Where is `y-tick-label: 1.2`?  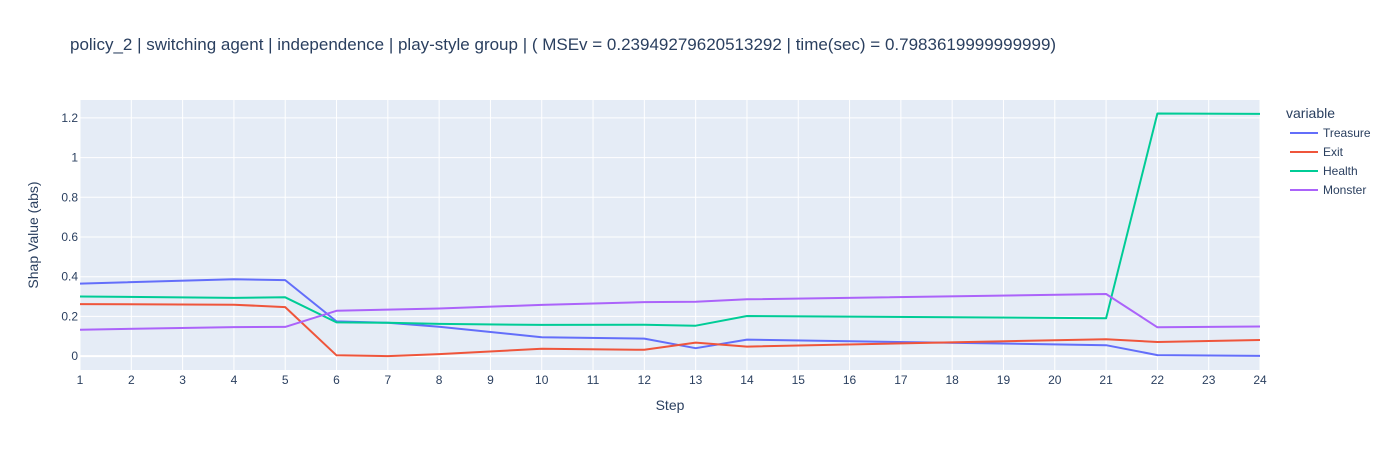
y-tick-label: 1.2 is located at coordinates (69, 118).